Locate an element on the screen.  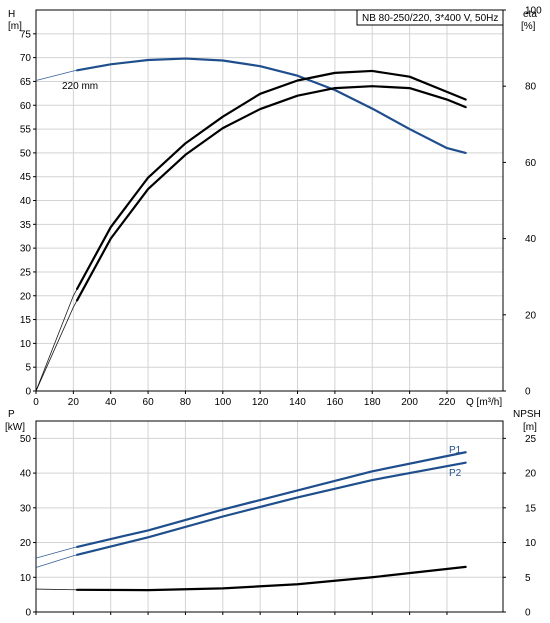
bottom-y-right-tick-label: 0 is located at coordinates (528, 613).